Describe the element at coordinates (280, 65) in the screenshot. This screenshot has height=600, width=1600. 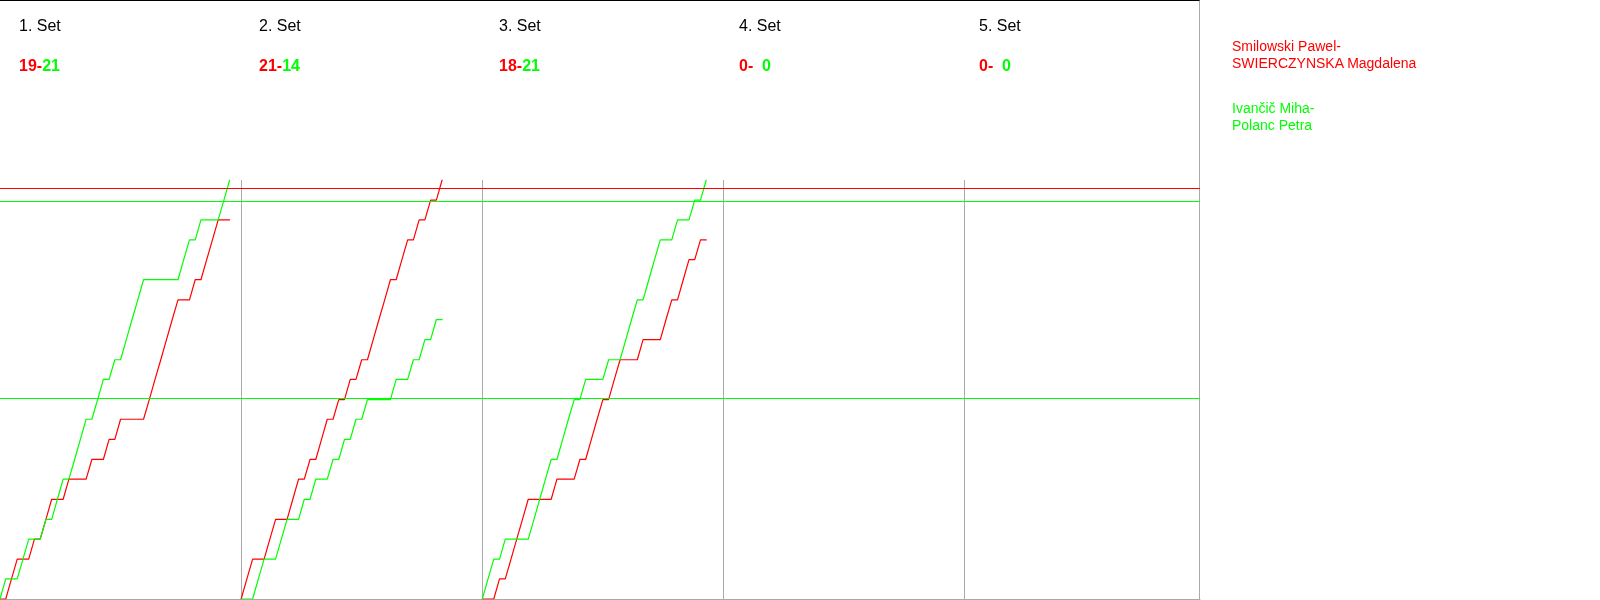
I see `text: 21-14` at that location.